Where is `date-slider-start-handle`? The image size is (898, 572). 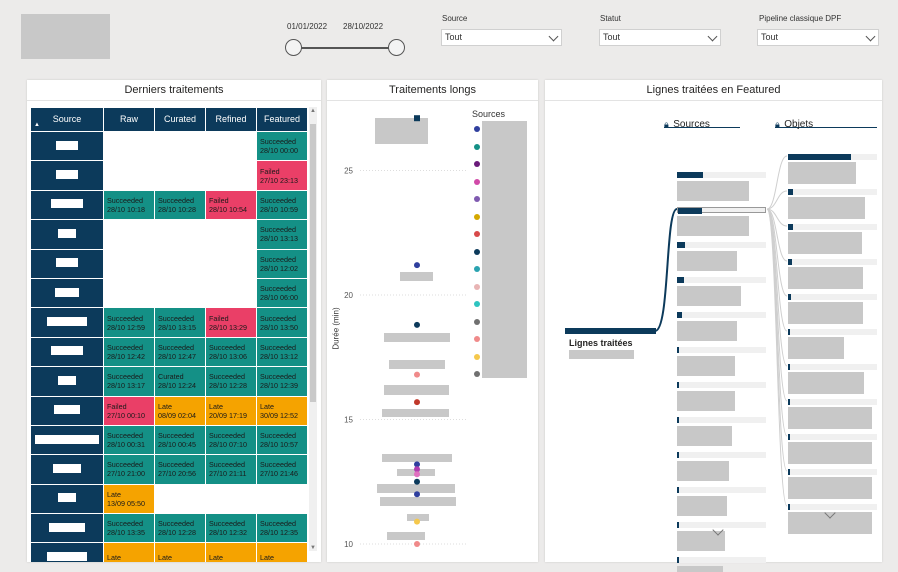 date-slider-start-handle is located at coordinates (293, 47).